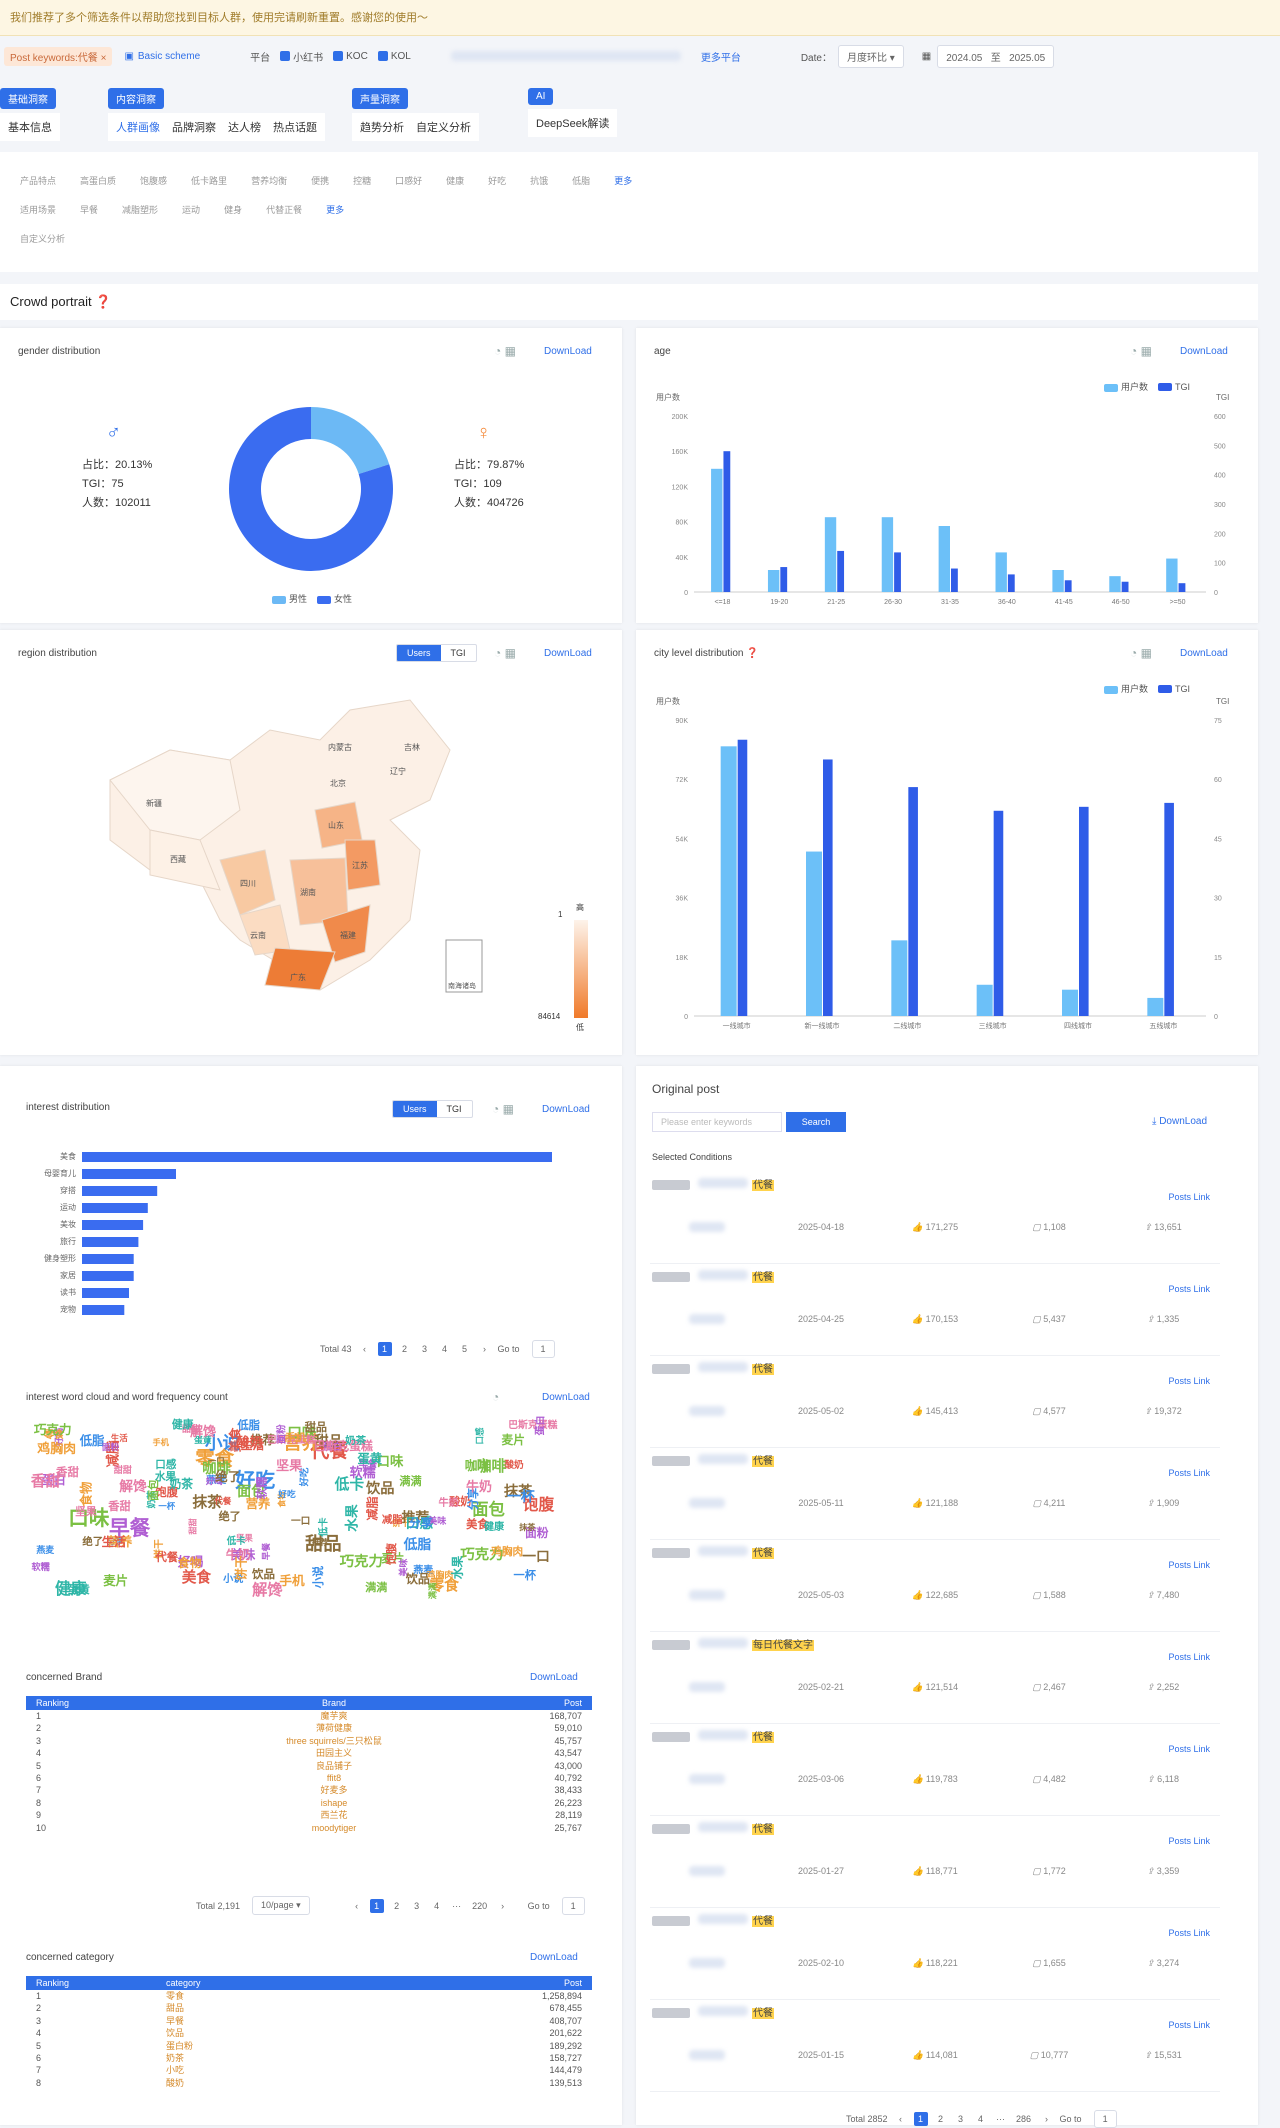 This screenshot has width=1280, height=2128. What do you see at coordinates (503, 1109) in the screenshot?
I see `chart-type-icon: ◔ ▦` at bounding box center [503, 1109].